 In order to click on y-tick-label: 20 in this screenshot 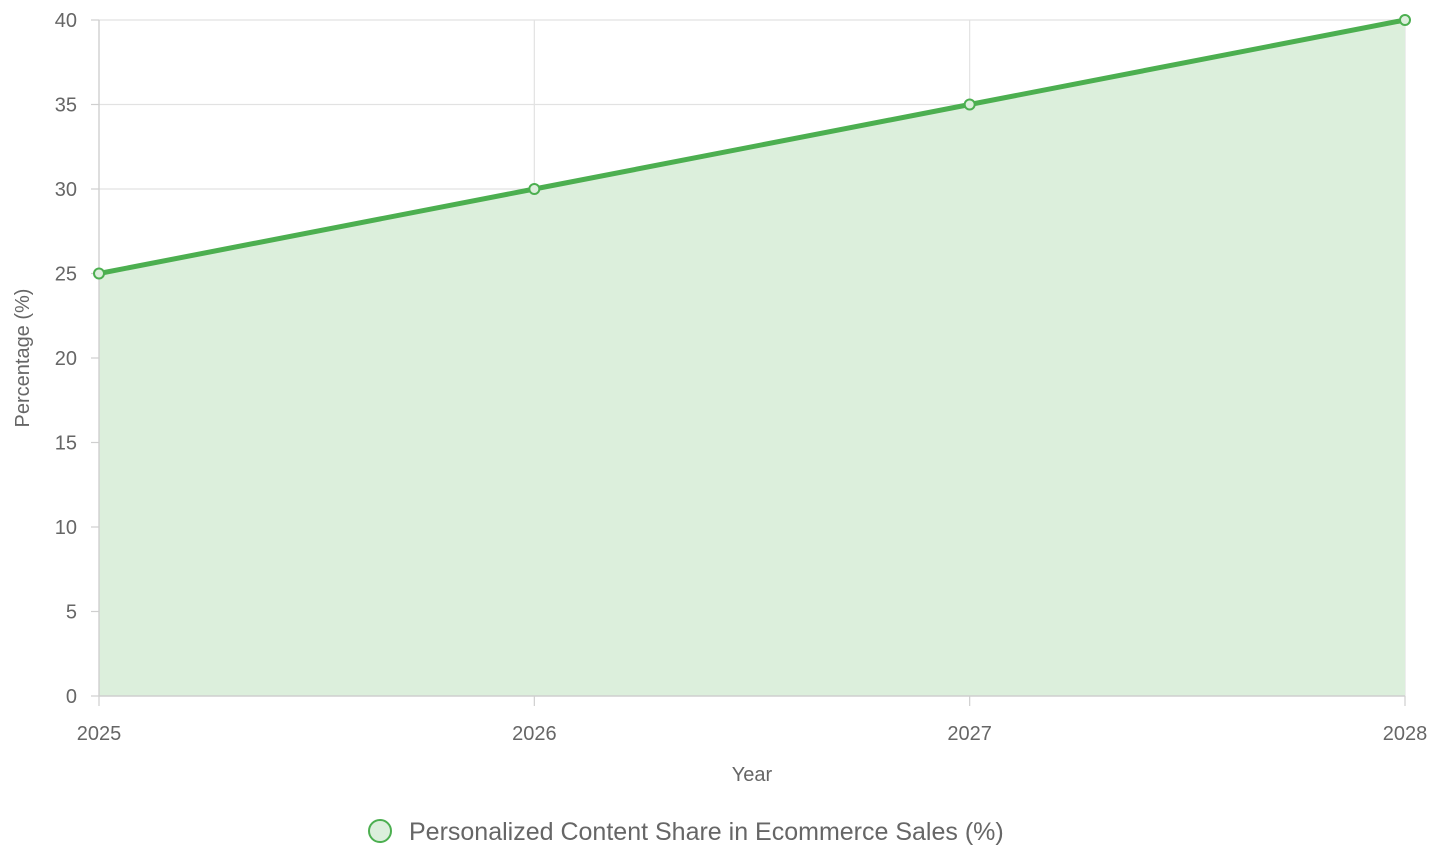, I will do `click(66, 359)`.